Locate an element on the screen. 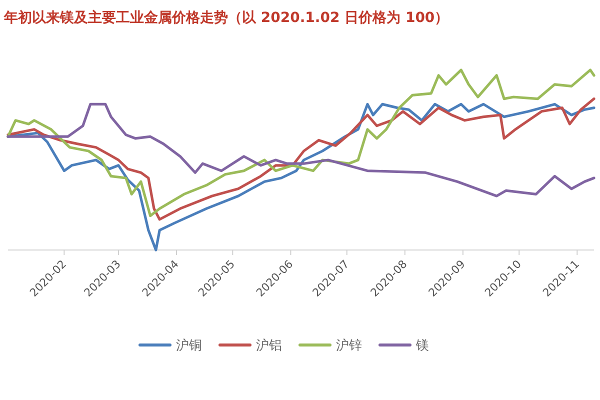  legend-label: 沪铜 is located at coordinates (189, 346).